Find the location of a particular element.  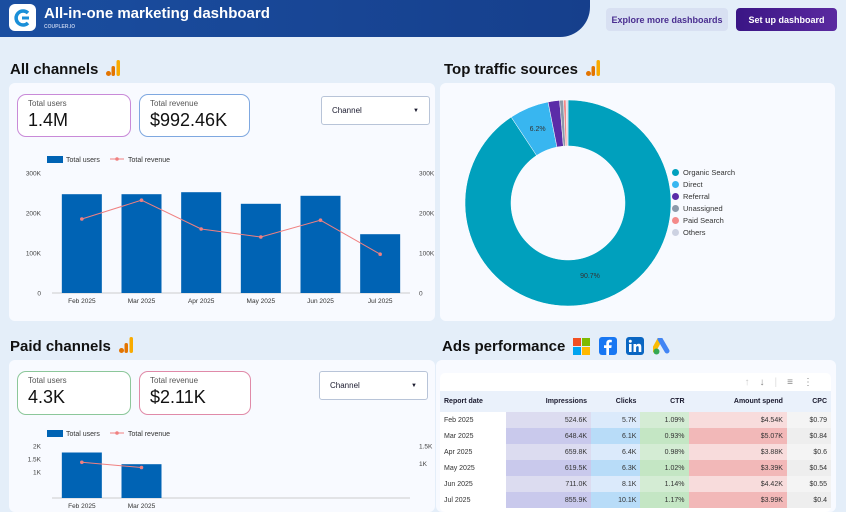

table-row: Jul 2025 855.9K 10.1K 1.17% $3.99K $0.4 is located at coordinates (635, 500).